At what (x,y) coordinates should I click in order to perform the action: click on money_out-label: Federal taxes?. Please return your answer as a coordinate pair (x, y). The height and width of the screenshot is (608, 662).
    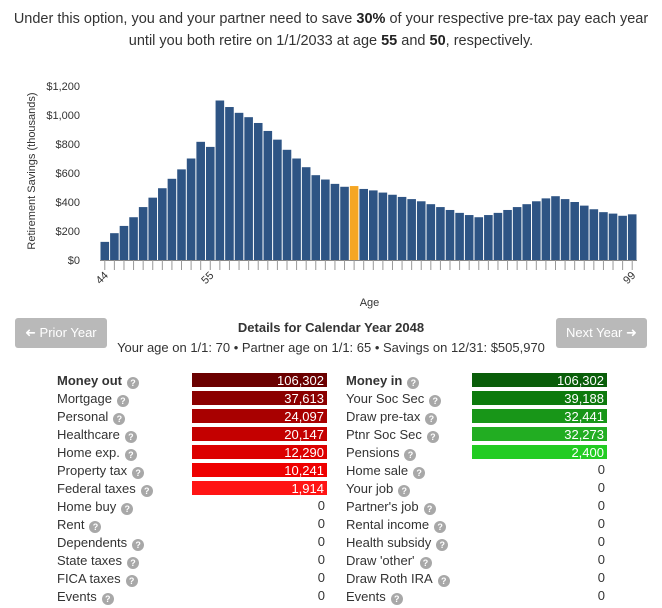
    Looking at the image, I should click on (105, 488).